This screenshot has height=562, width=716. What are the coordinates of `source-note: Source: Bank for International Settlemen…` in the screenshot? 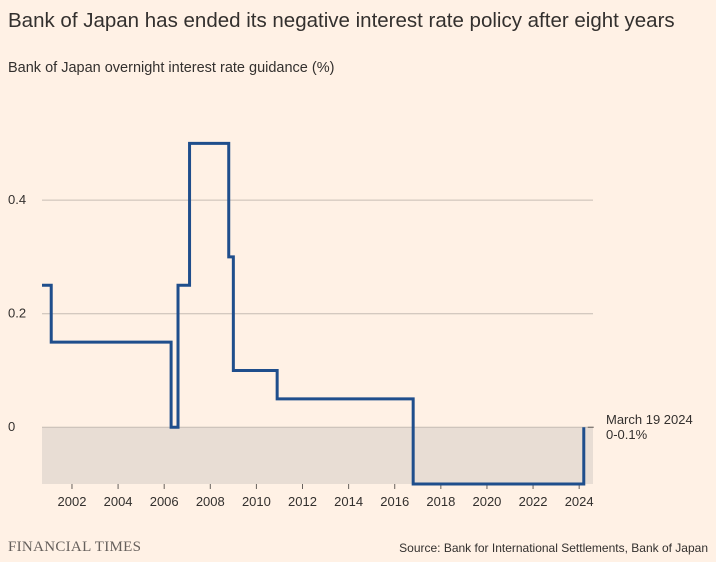 It's located at (553, 548).